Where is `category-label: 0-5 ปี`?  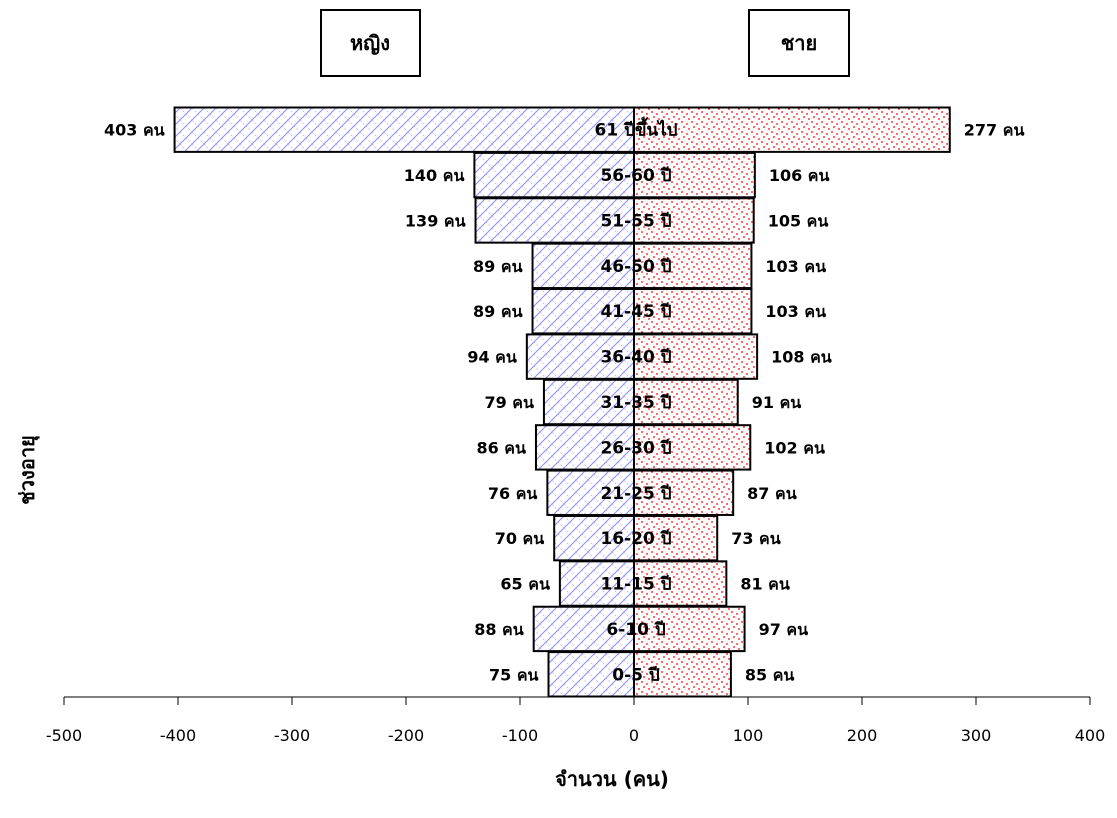 category-label: 0-5 ปี is located at coordinates (636, 674).